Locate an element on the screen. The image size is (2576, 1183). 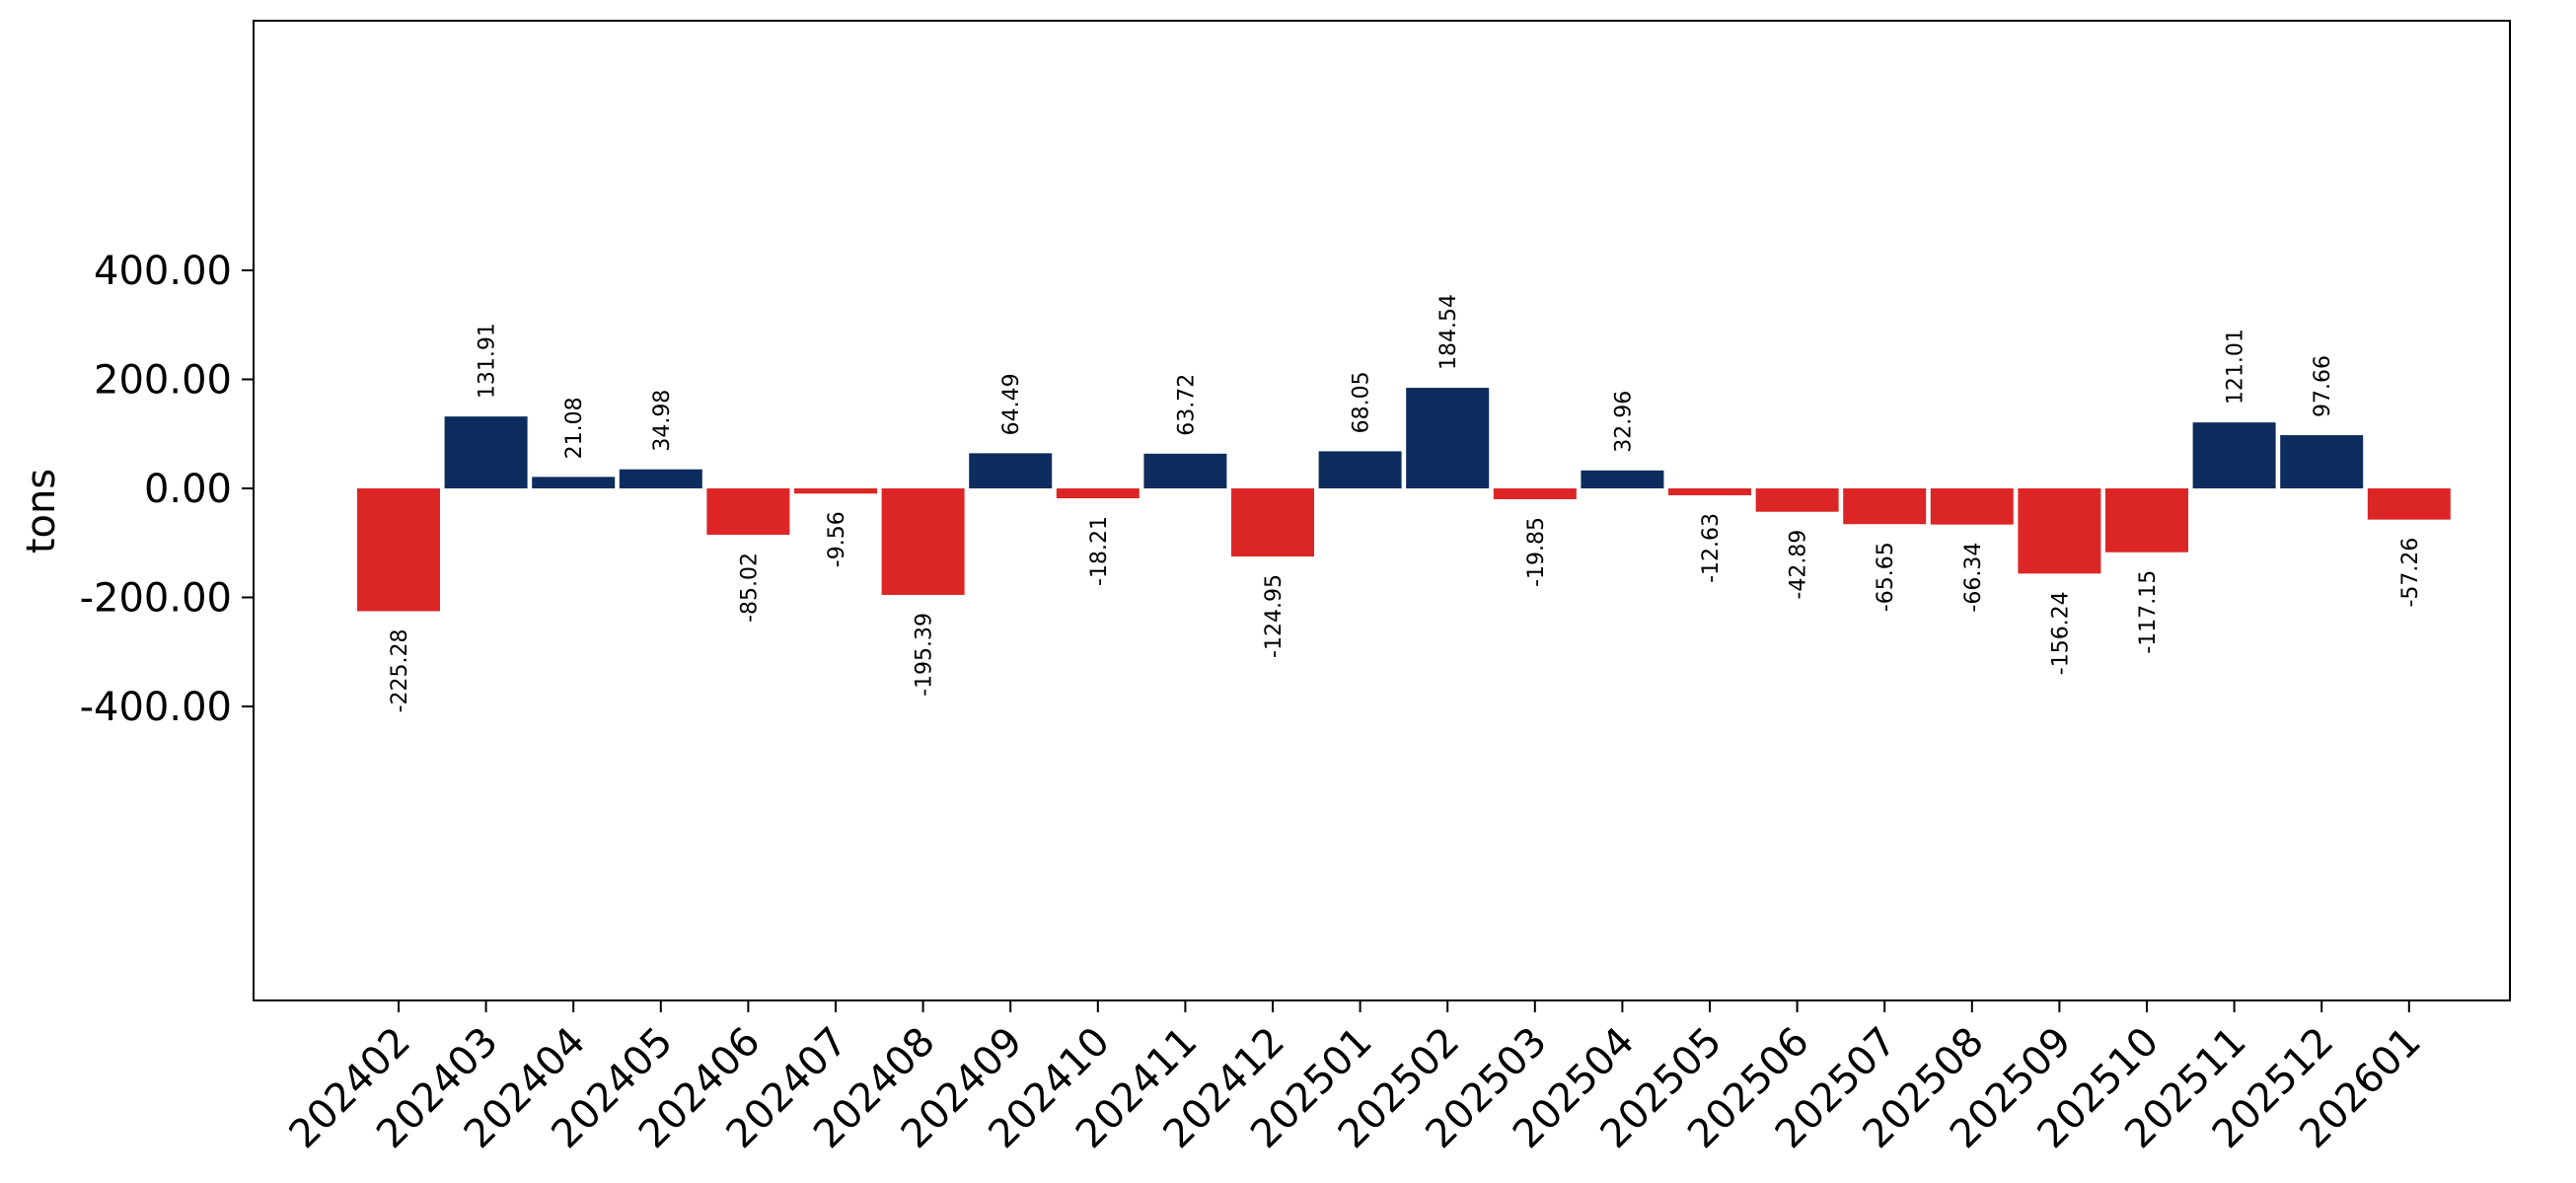
data-label: -57.26 is located at coordinates (2410, 573).